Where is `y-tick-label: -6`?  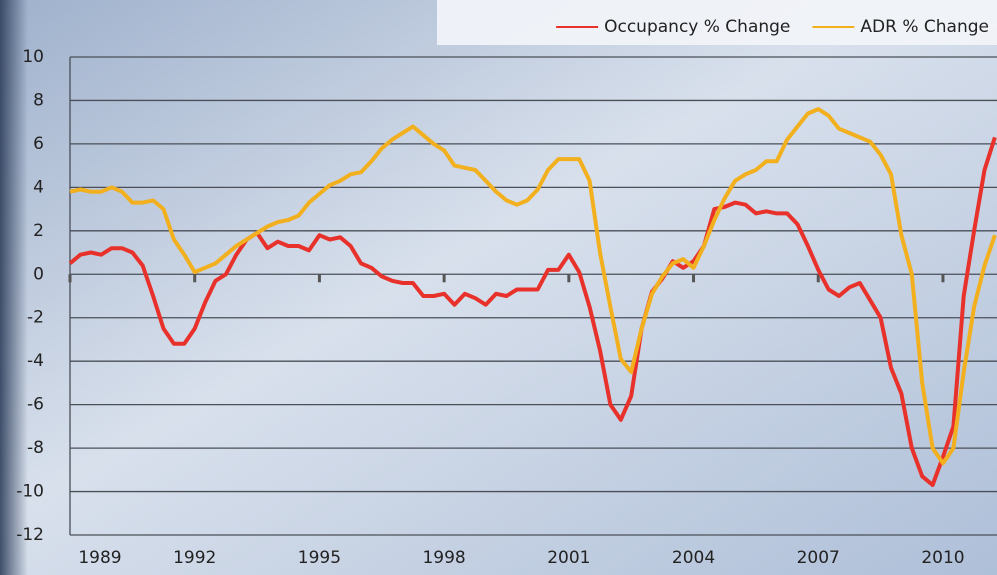 y-tick-label: -6 is located at coordinates (35, 405).